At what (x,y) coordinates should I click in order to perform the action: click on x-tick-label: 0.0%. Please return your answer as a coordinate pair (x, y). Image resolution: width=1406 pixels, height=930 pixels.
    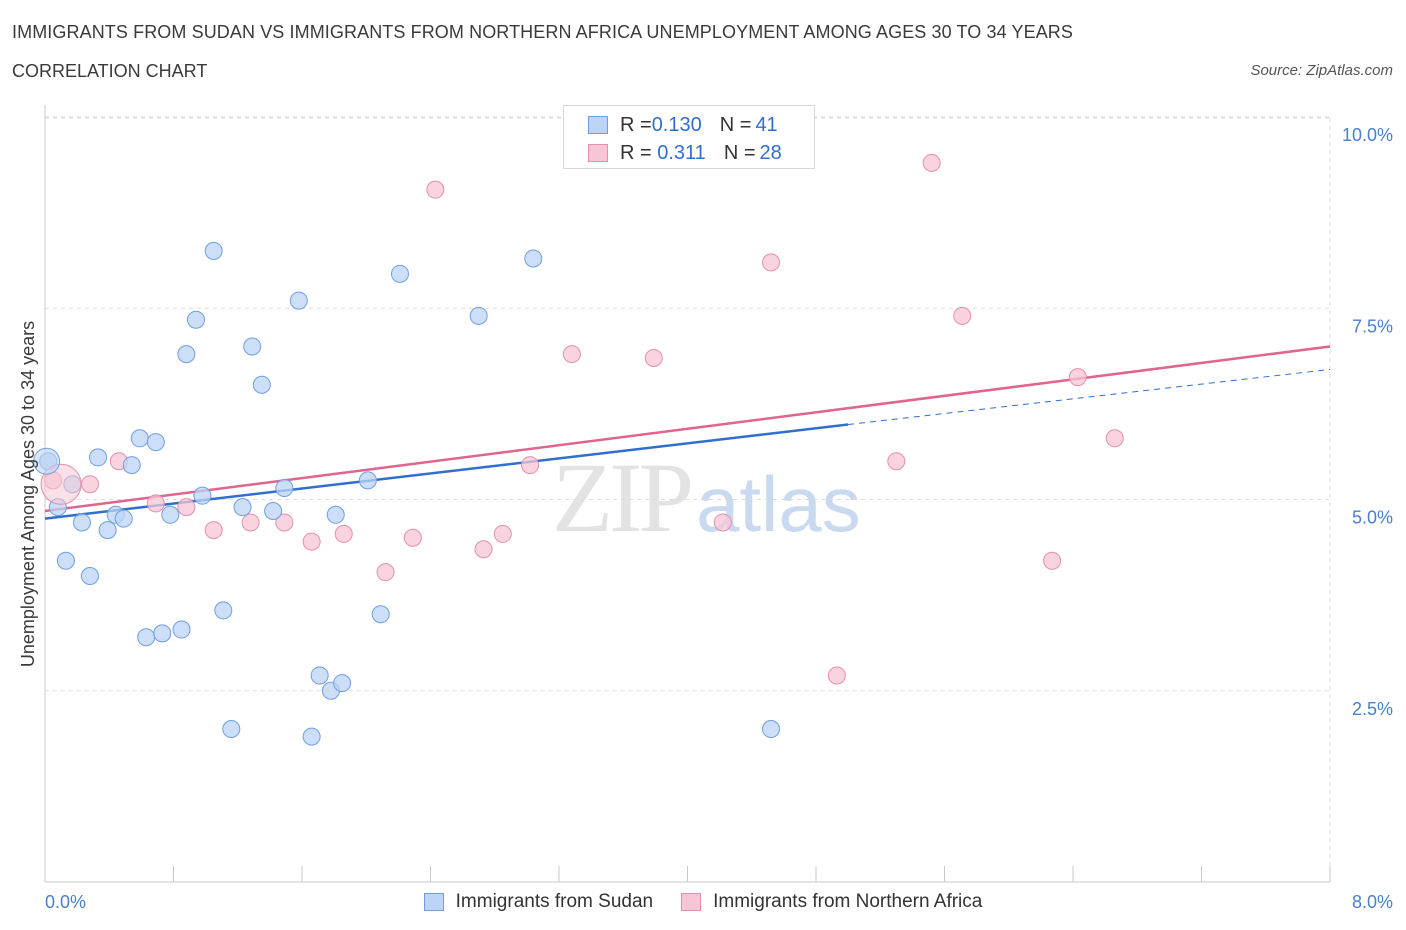
    Looking at the image, I should click on (65, 902).